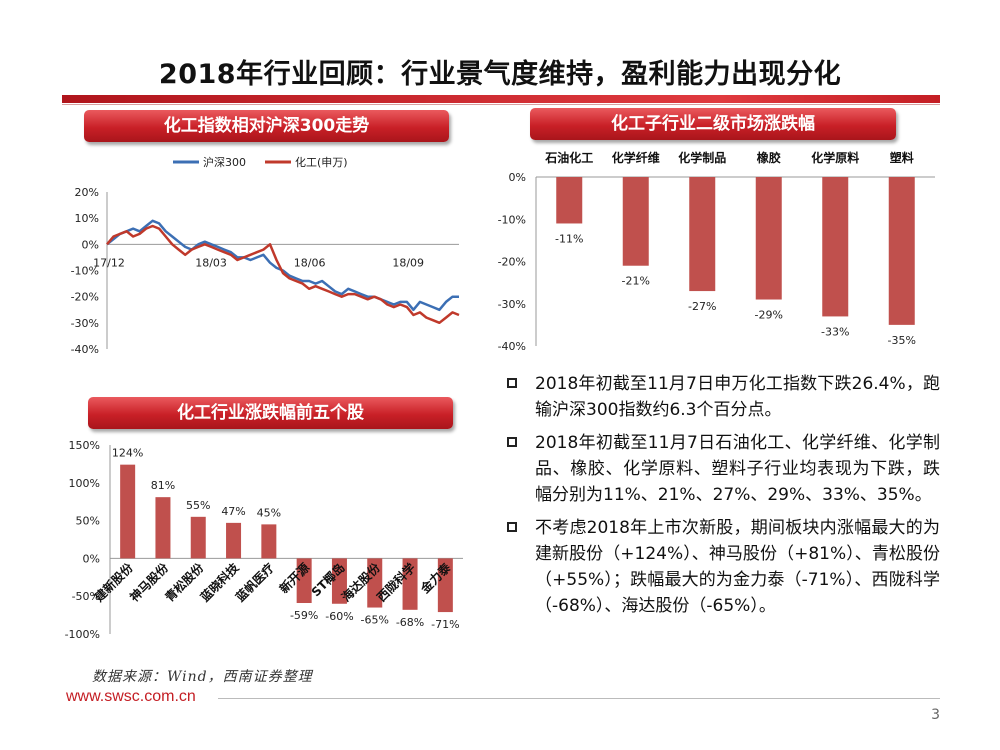 This screenshot has width=1000, height=750. What do you see at coordinates (86, 596) in the screenshot?
I see `y-tick-label: -50%` at bounding box center [86, 596].